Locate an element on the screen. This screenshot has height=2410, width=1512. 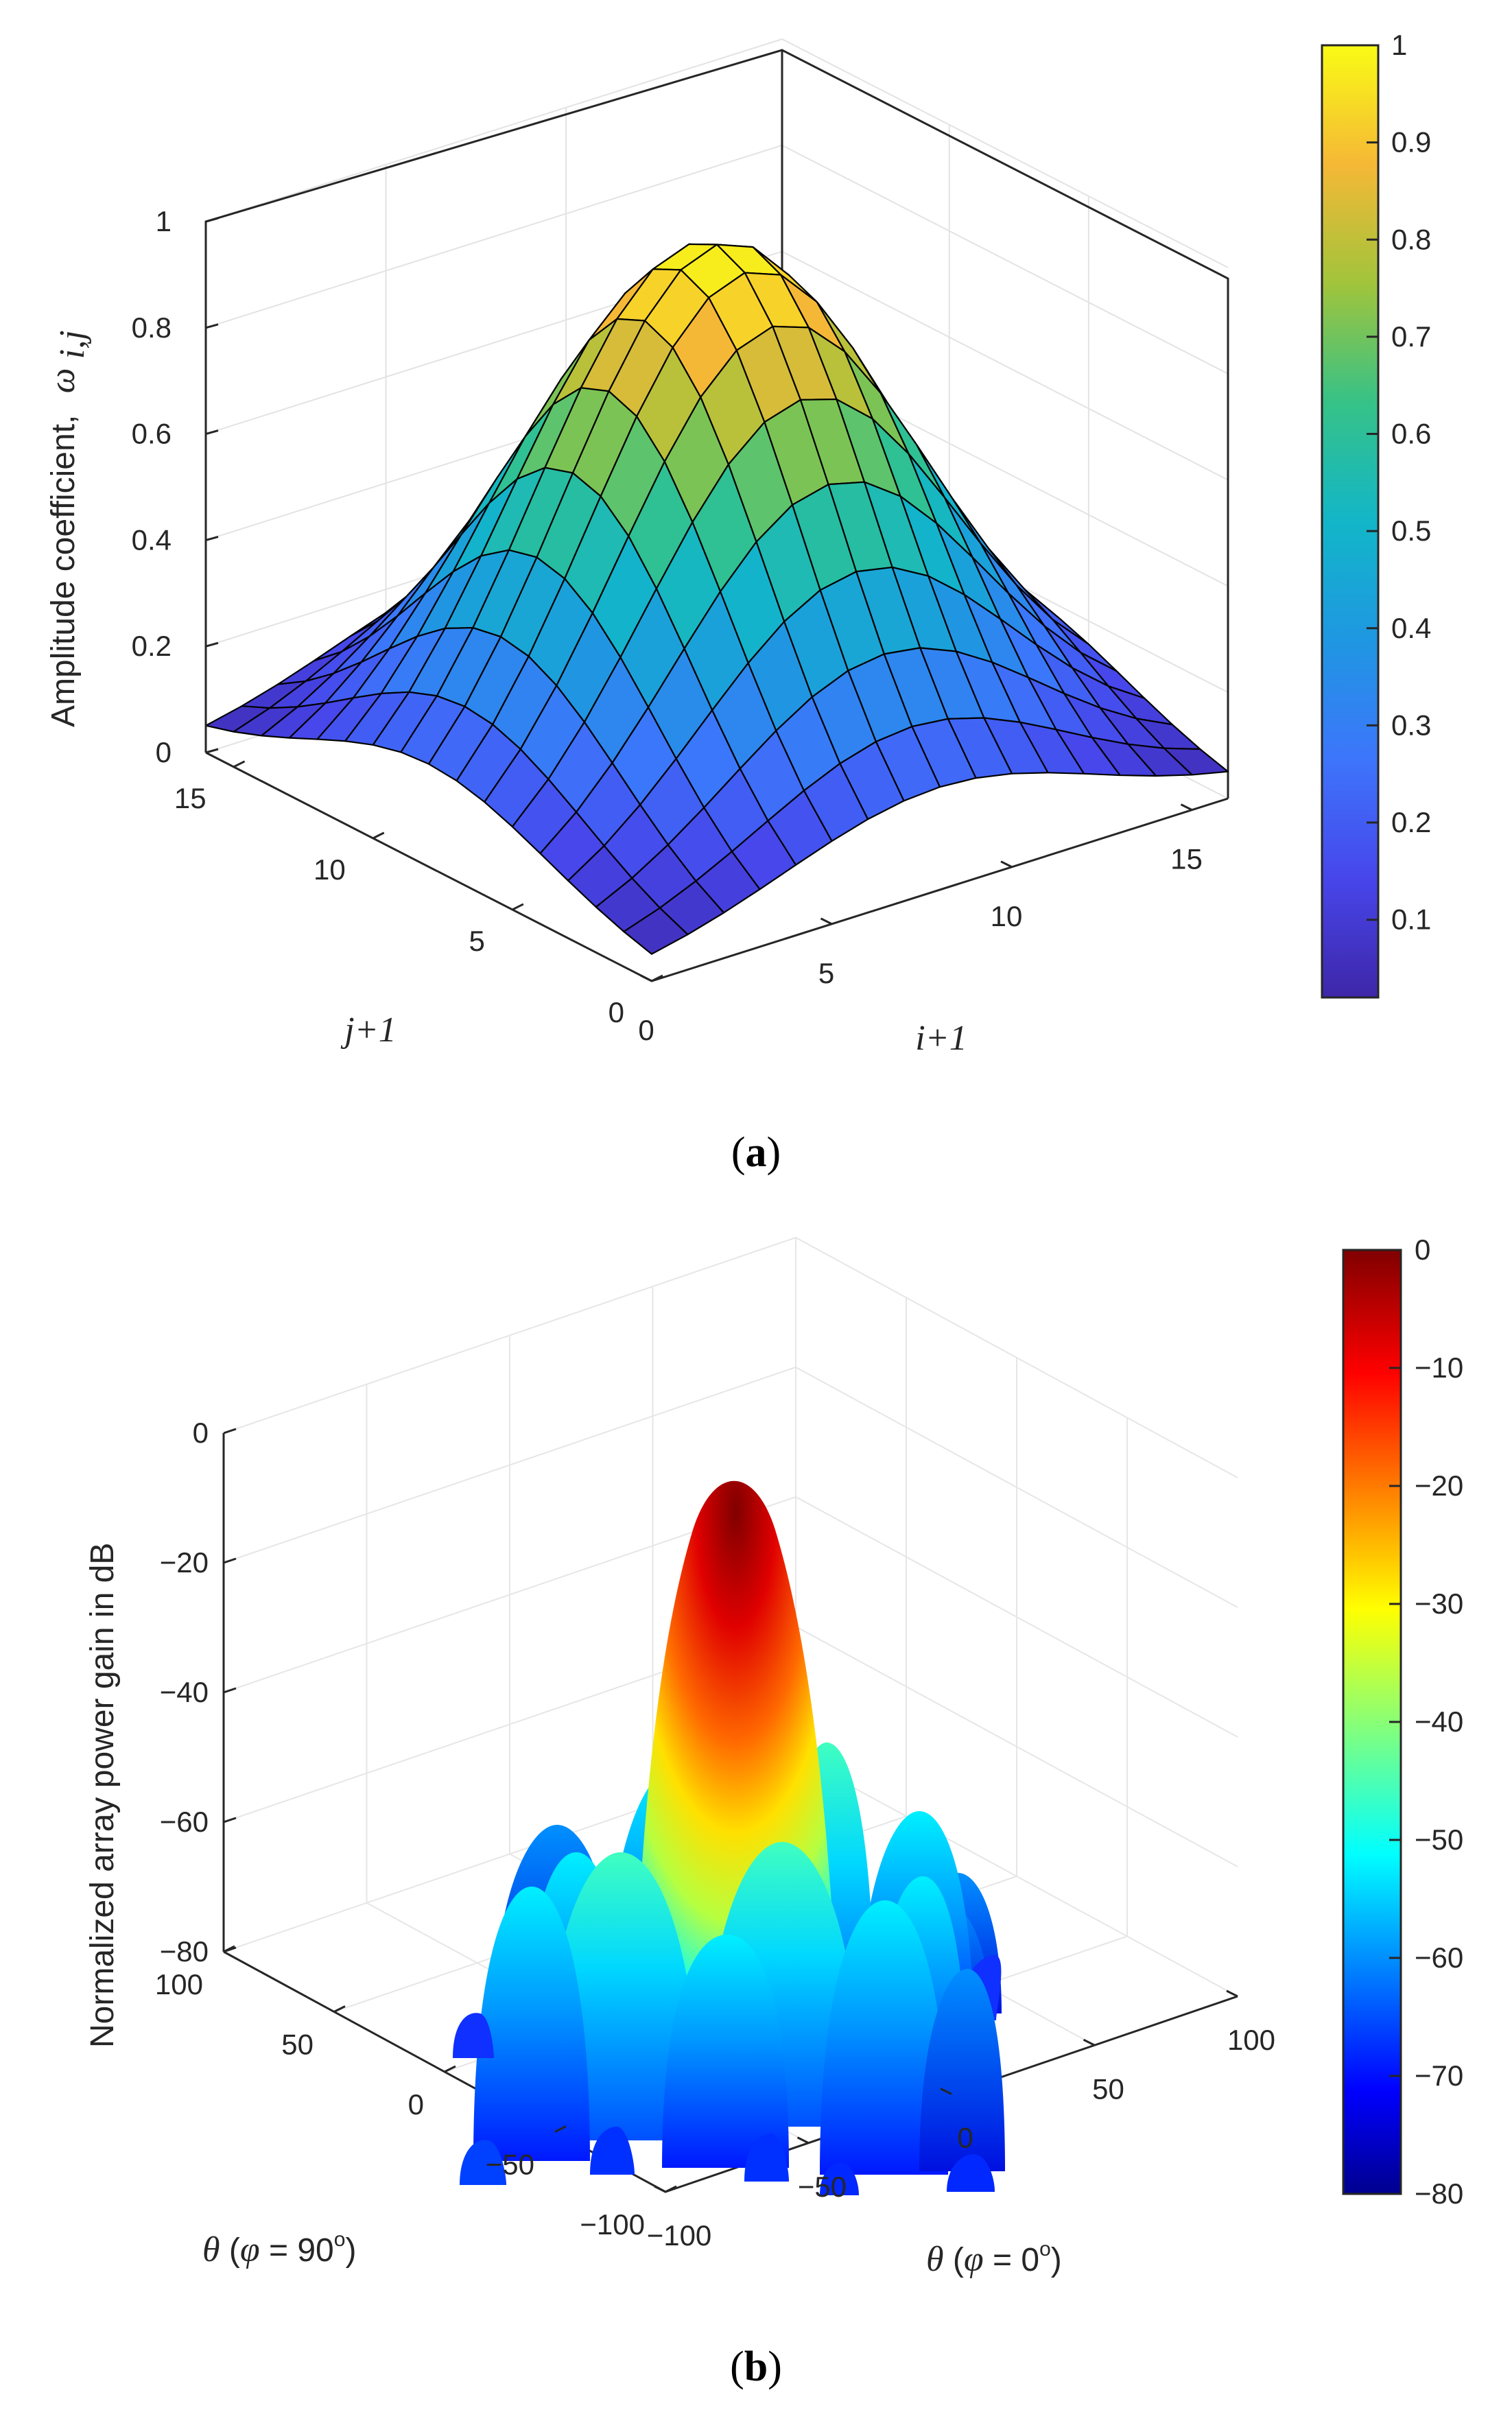
panel-a-xlabel: i+1 is located at coordinates (941, 1038).